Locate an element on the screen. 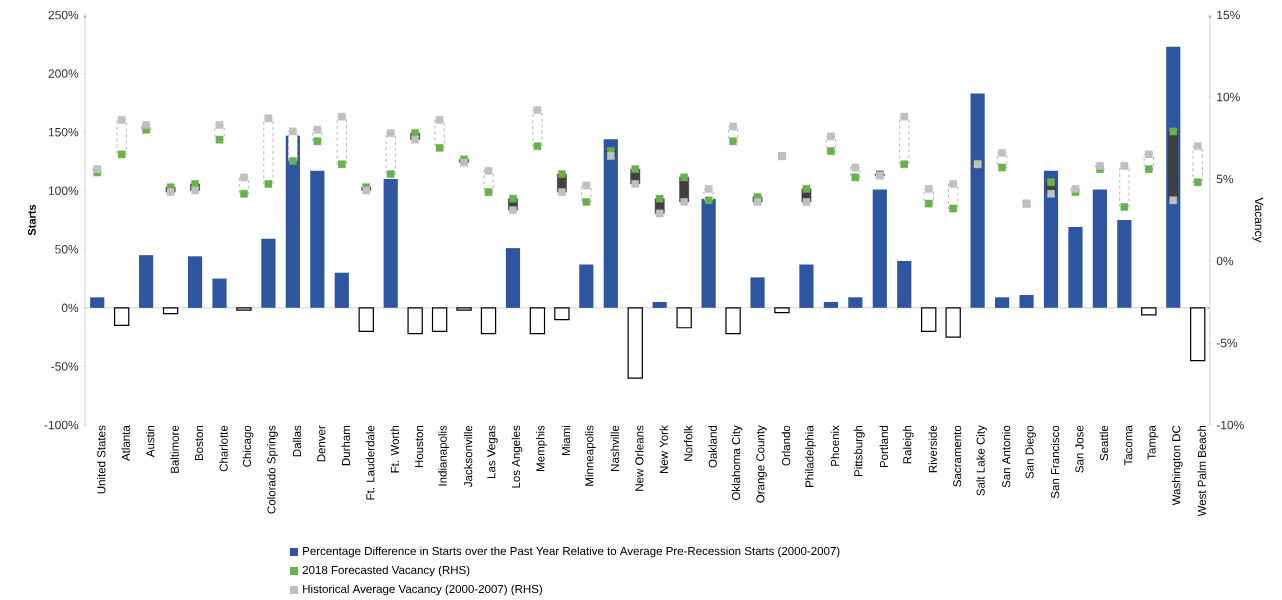 The image size is (1282, 600). y2-axis-title: Vacancy is located at coordinates (1258, 220).